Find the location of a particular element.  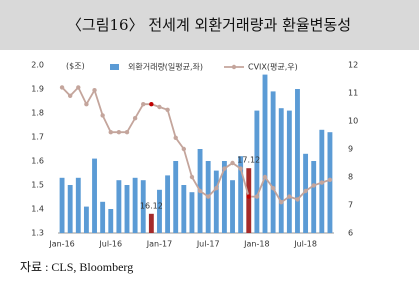

x-tick-label: Jul-18 is located at coordinates (305, 244).